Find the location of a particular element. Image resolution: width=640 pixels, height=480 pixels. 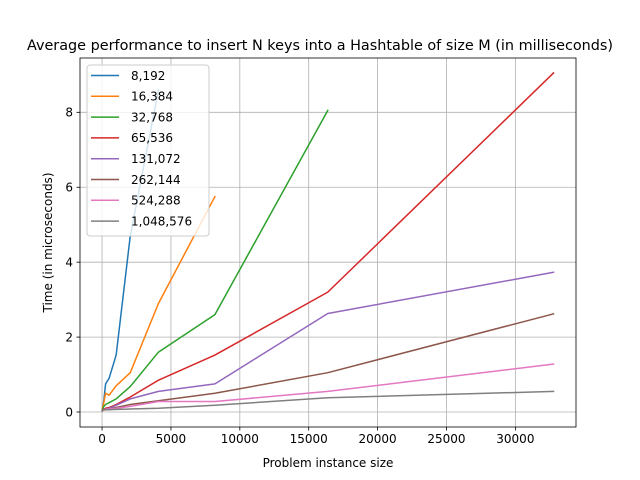

legend-label: 65,536 is located at coordinates (152, 138).